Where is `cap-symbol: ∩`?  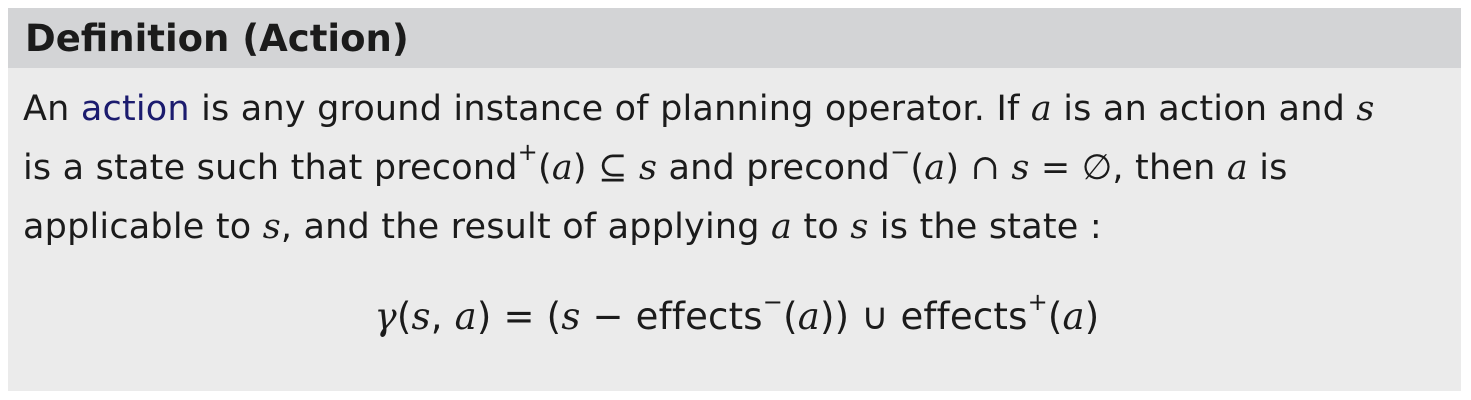 cap-symbol: ∩ is located at coordinates (985, 168).